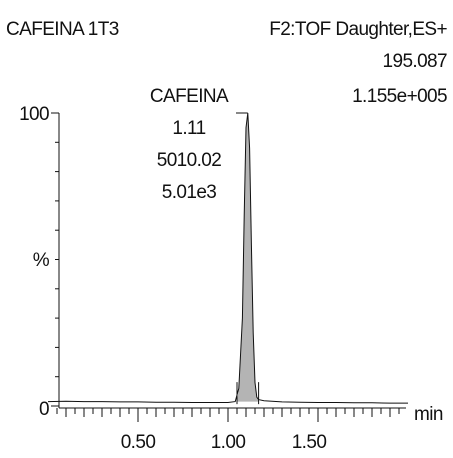 The width and height of the screenshot is (453, 458). I want to click on function-description: F2:TOF Daughter,ES+, so click(358, 29).